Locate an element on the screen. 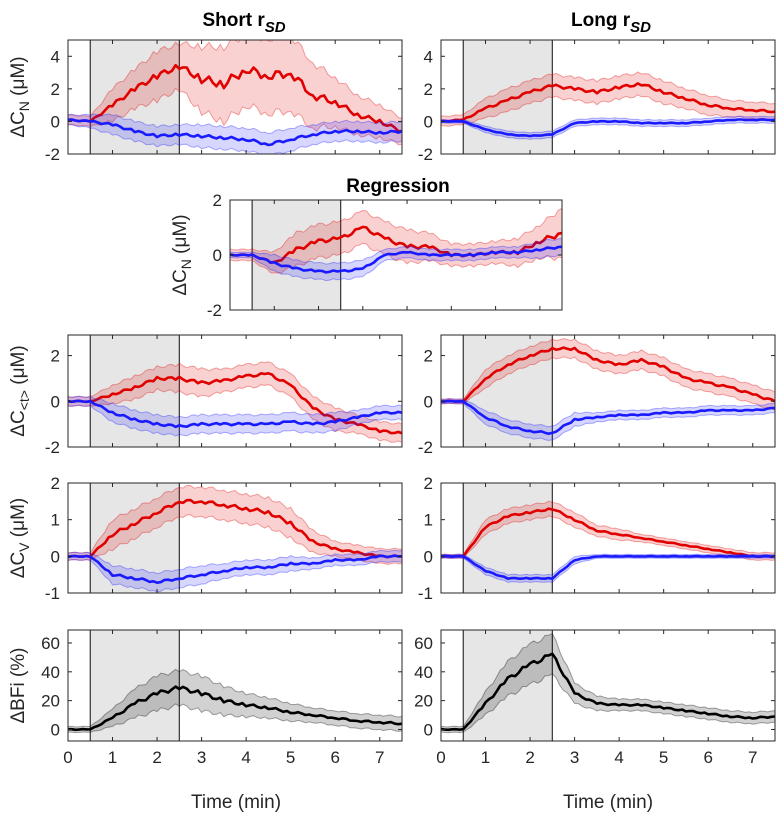  ylabel: ΔBFi (%) is located at coordinates (18, 685).